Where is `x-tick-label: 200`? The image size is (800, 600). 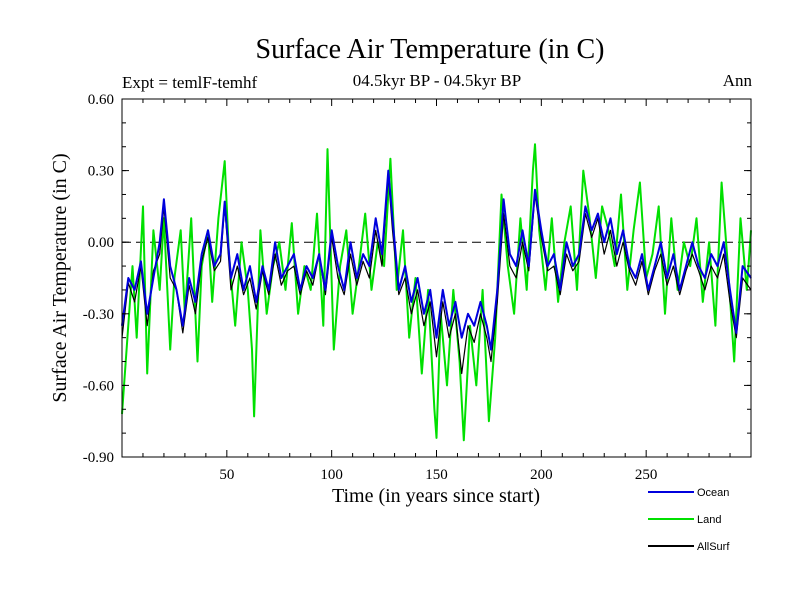
x-tick-label: 200 is located at coordinates (541, 475).